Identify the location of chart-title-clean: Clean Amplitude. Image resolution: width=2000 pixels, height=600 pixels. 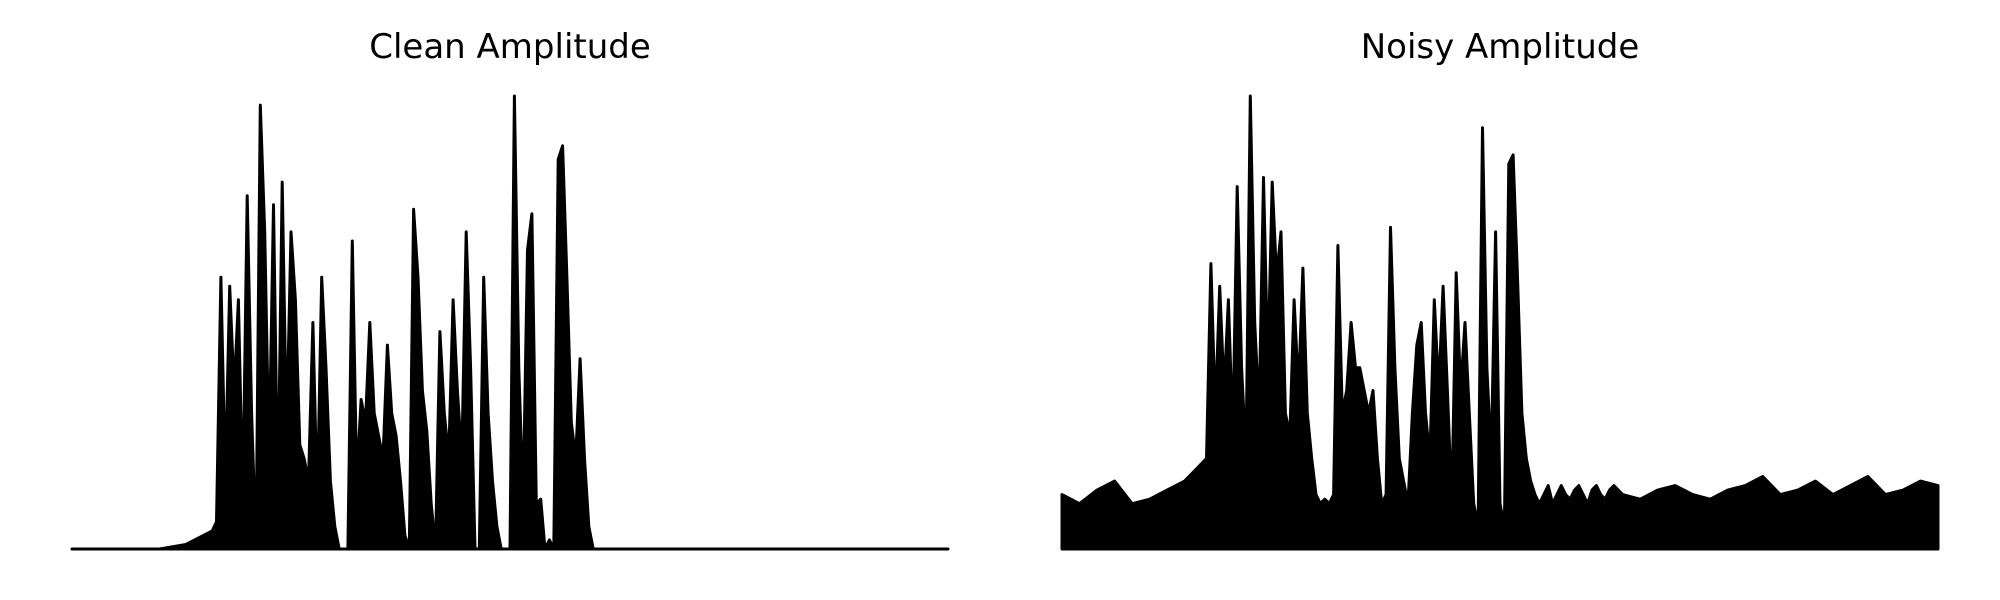
(510, 47).